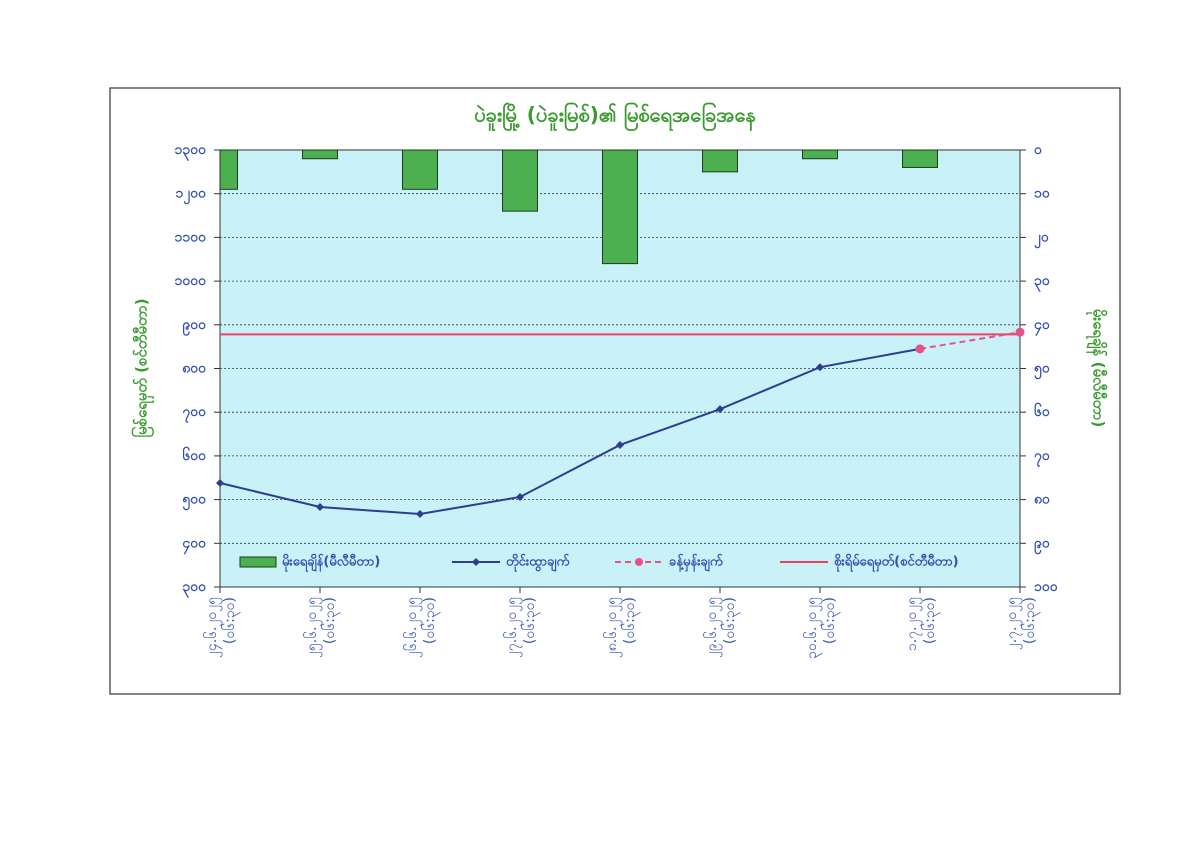 The width and height of the screenshot is (1200, 849). What do you see at coordinates (191, 151) in the screenshot?
I see `y-tick-label: ၁၃၀၀` at bounding box center [191, 151].